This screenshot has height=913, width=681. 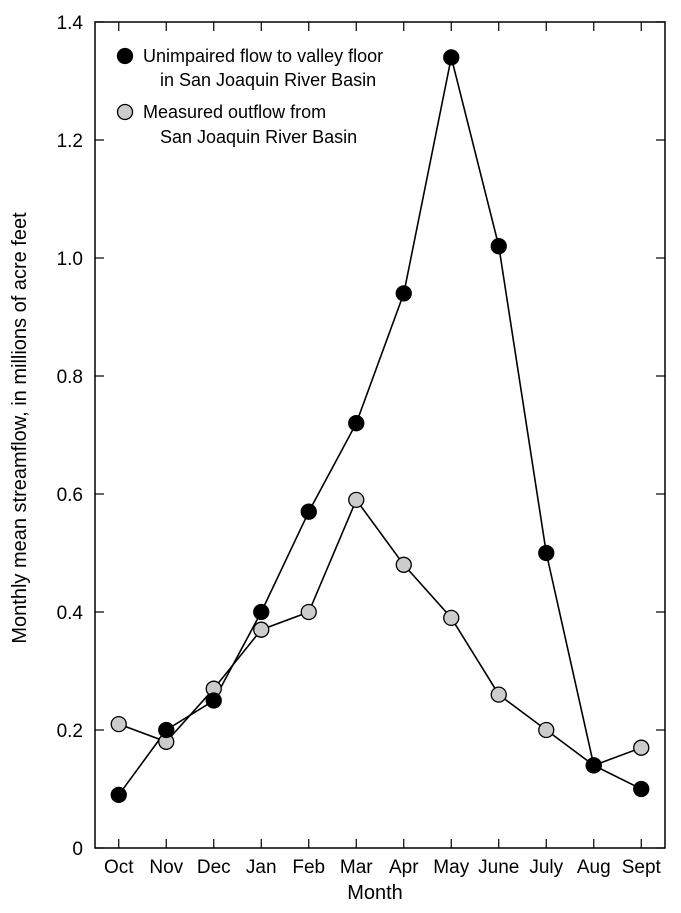 I want to click on x-tick-label: Sept, so click(x=642, y=867).